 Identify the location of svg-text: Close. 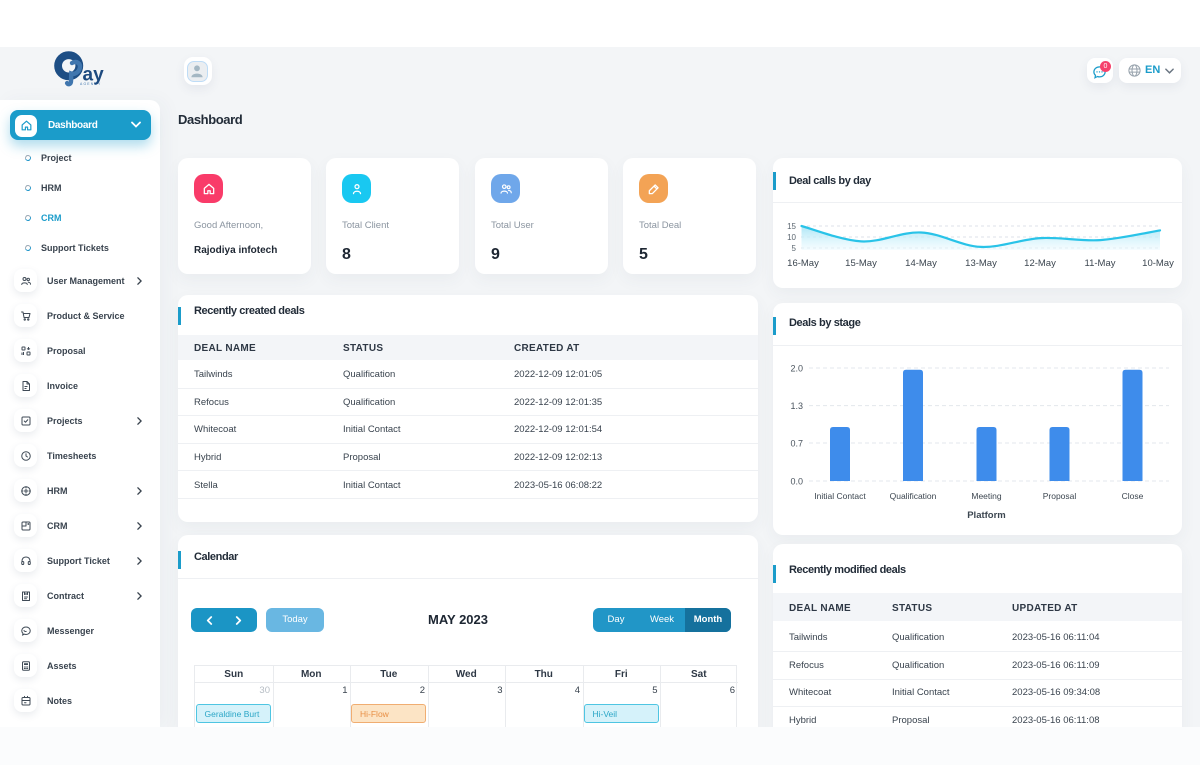
(1133, 496).